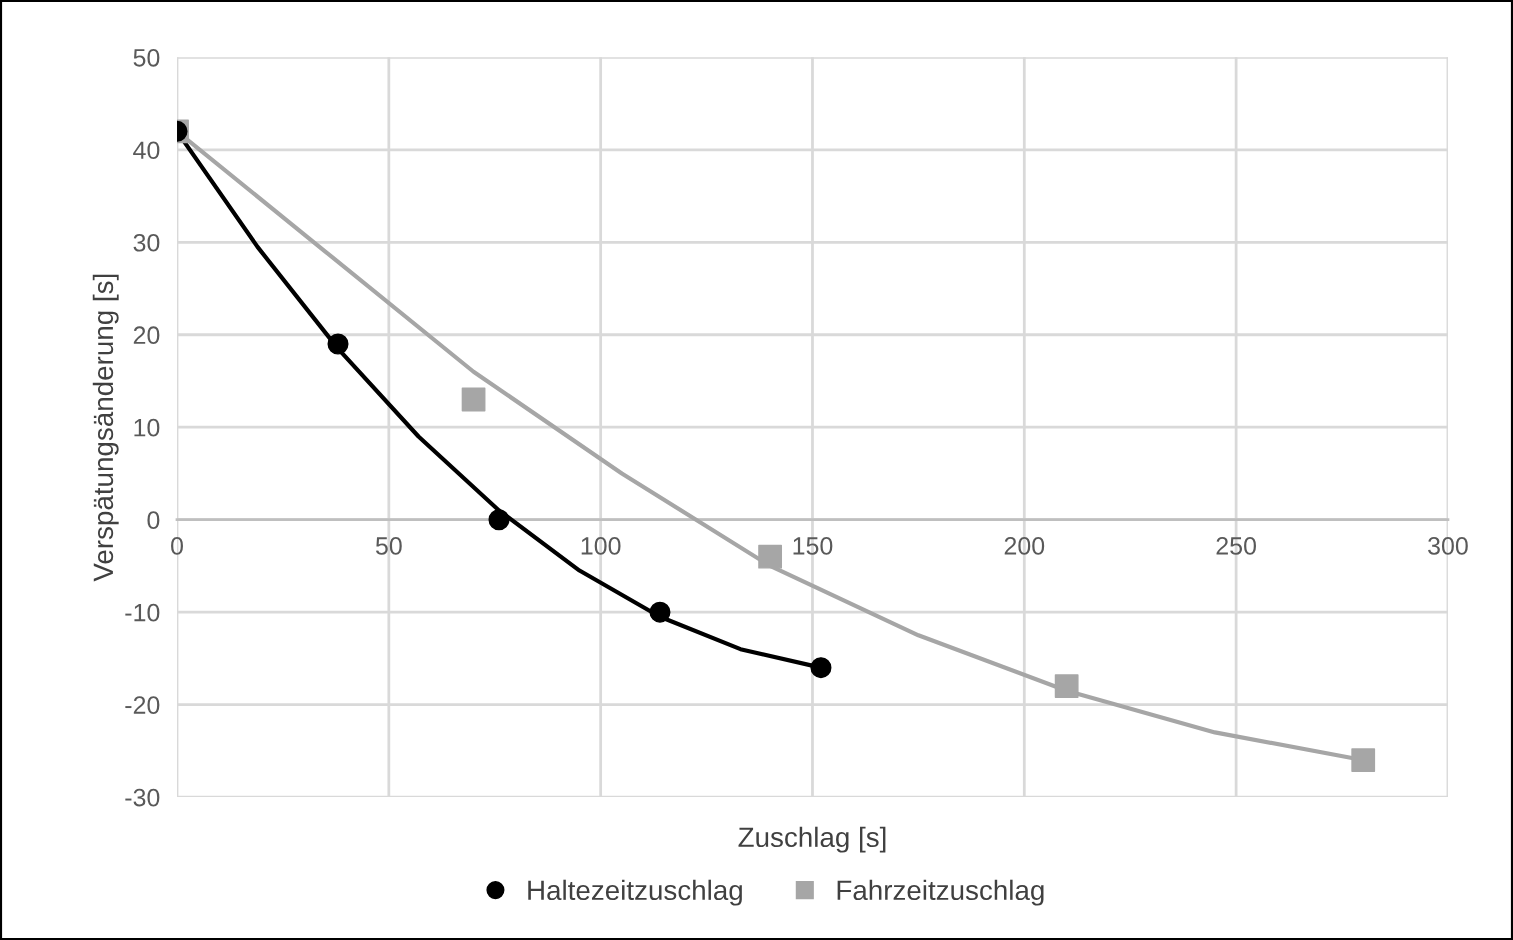 The height and width of the screenshot is (940, 1513). I want to click on x-tick-label: 300, so click(1448, 546).